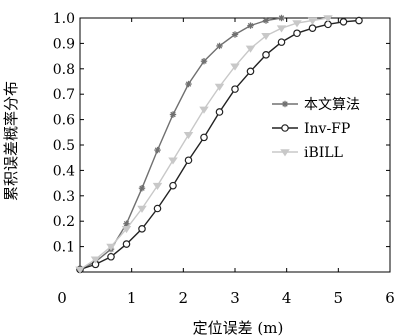 This screenshot has width=394, height=336. Describe the element at coordinates (62, 298) in the screenshot. I see `x-tick-label: 0` at that location.